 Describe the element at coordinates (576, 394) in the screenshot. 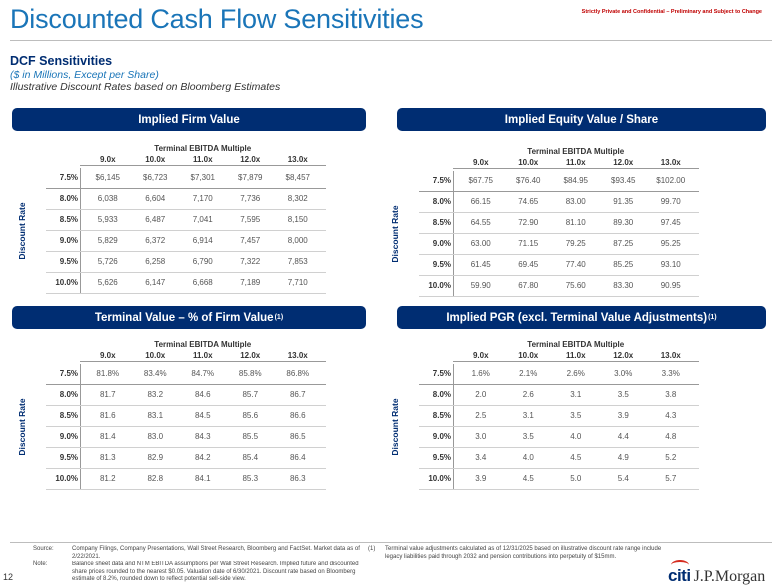

I see `table-cell: 3.1` at that location.